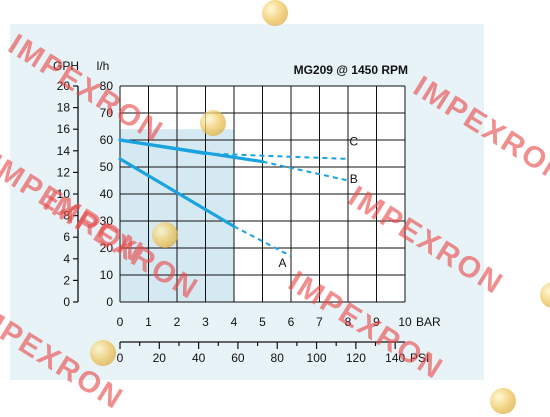  What do you see at coordinates (64, 194) in the screenshot?
I see `y-tick-label-gph: 10` at bounding box center [64, 194].